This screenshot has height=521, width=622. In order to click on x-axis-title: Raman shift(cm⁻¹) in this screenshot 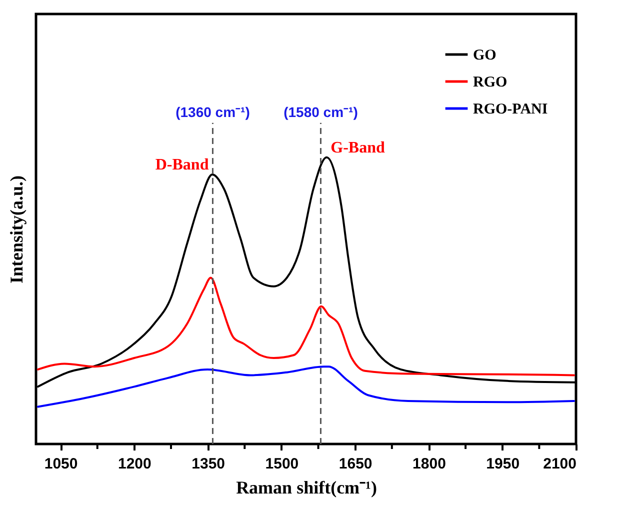, I will do `click(306, 488)`.